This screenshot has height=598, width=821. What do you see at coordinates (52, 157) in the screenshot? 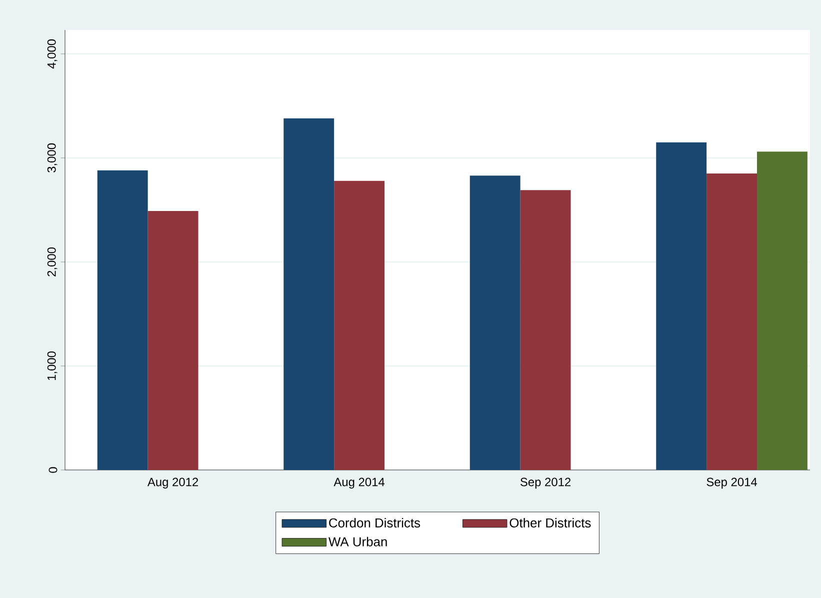
I see `y-tick-label: 3,000` at bounding box center [52, 157].